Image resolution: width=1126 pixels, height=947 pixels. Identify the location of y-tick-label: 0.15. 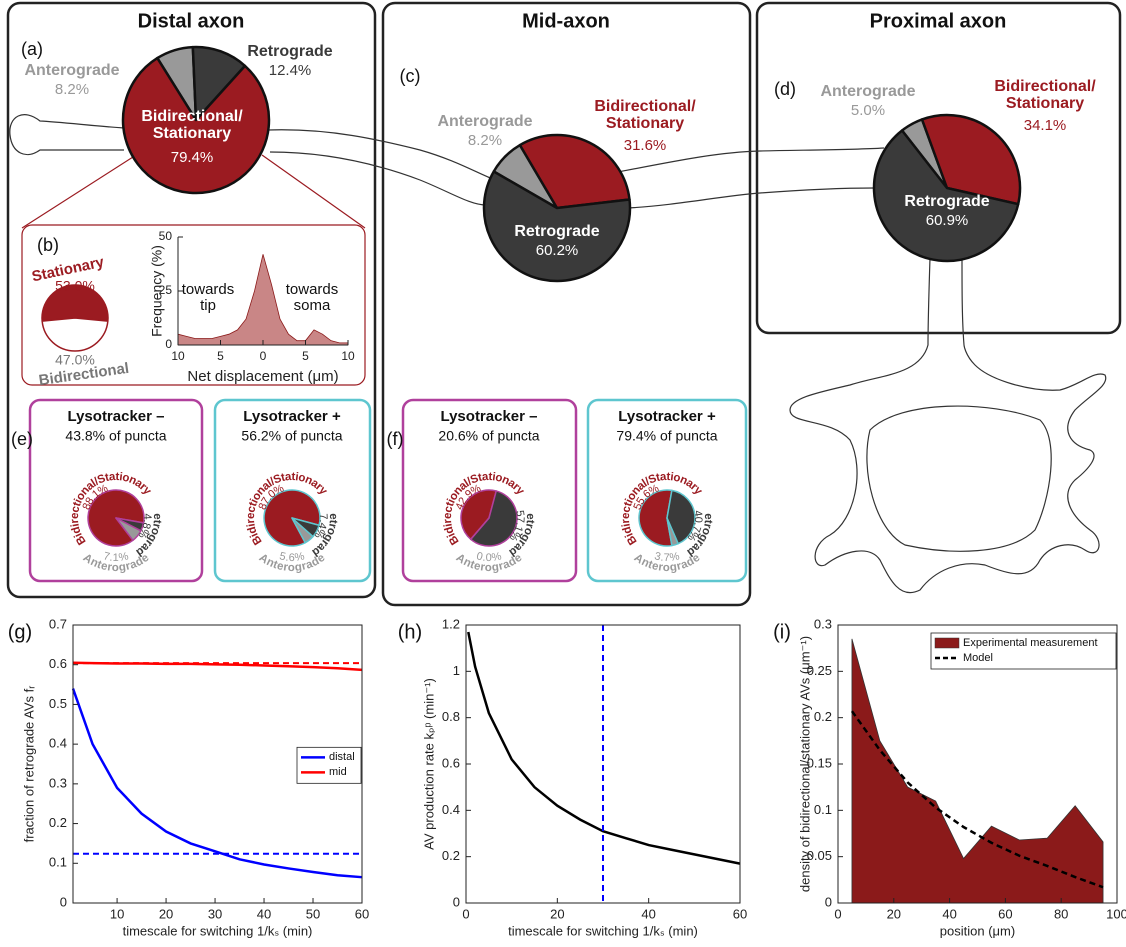
(819, 762).